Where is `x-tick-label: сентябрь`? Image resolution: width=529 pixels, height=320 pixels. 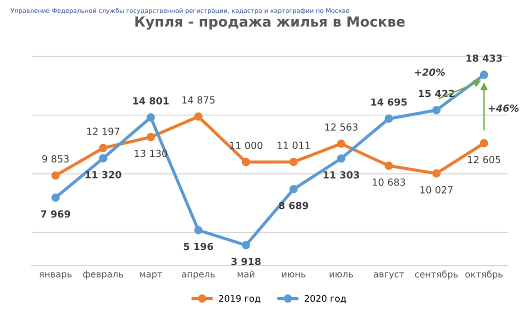
x-tick-label: сентябрь is located at coordinates (436, 275).